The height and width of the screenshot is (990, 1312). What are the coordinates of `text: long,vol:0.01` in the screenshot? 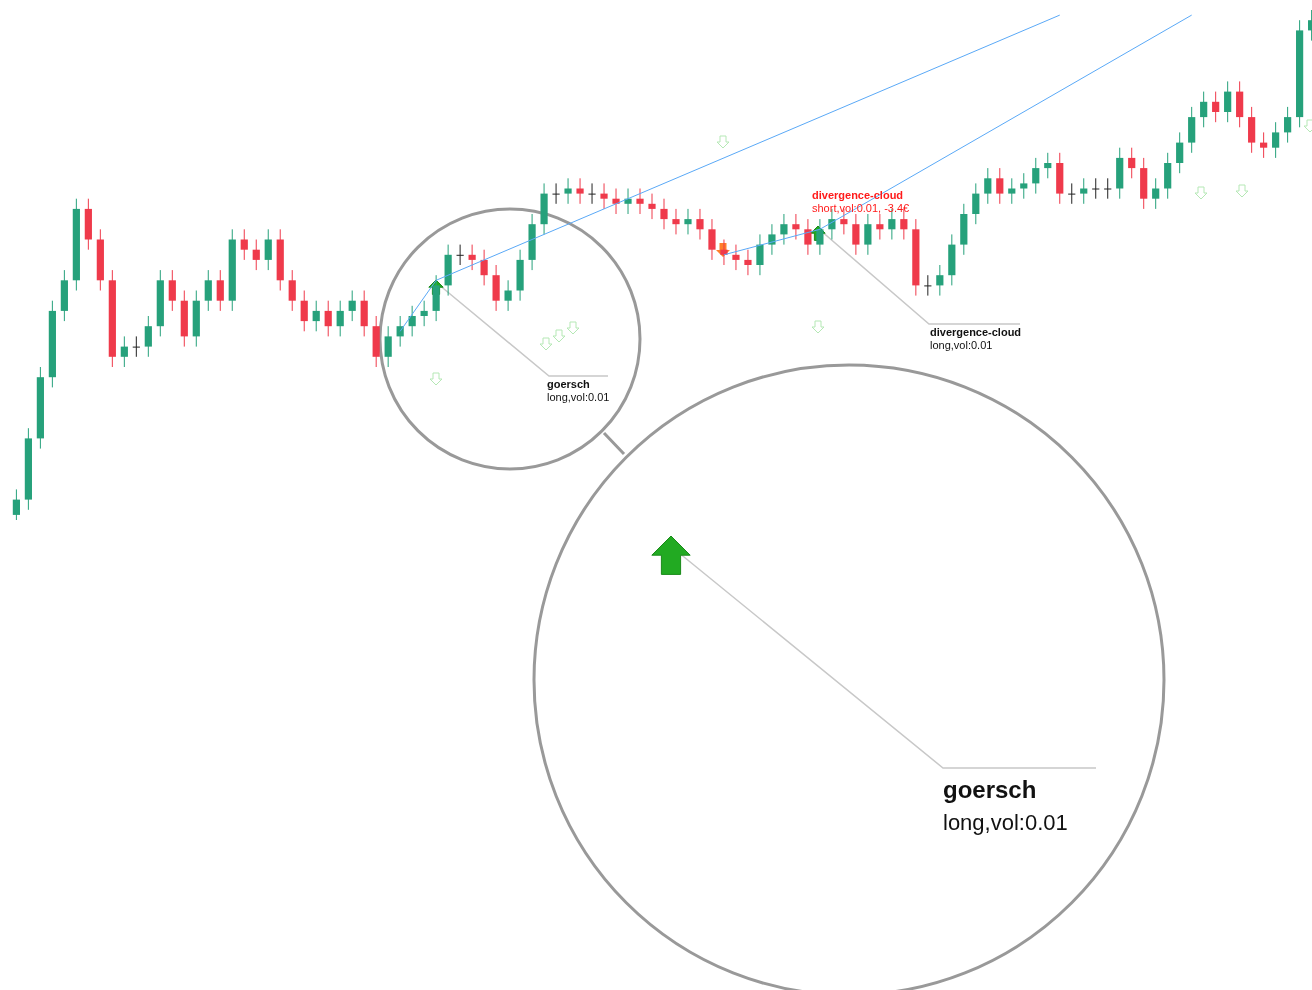 It's located at (1005, 822).